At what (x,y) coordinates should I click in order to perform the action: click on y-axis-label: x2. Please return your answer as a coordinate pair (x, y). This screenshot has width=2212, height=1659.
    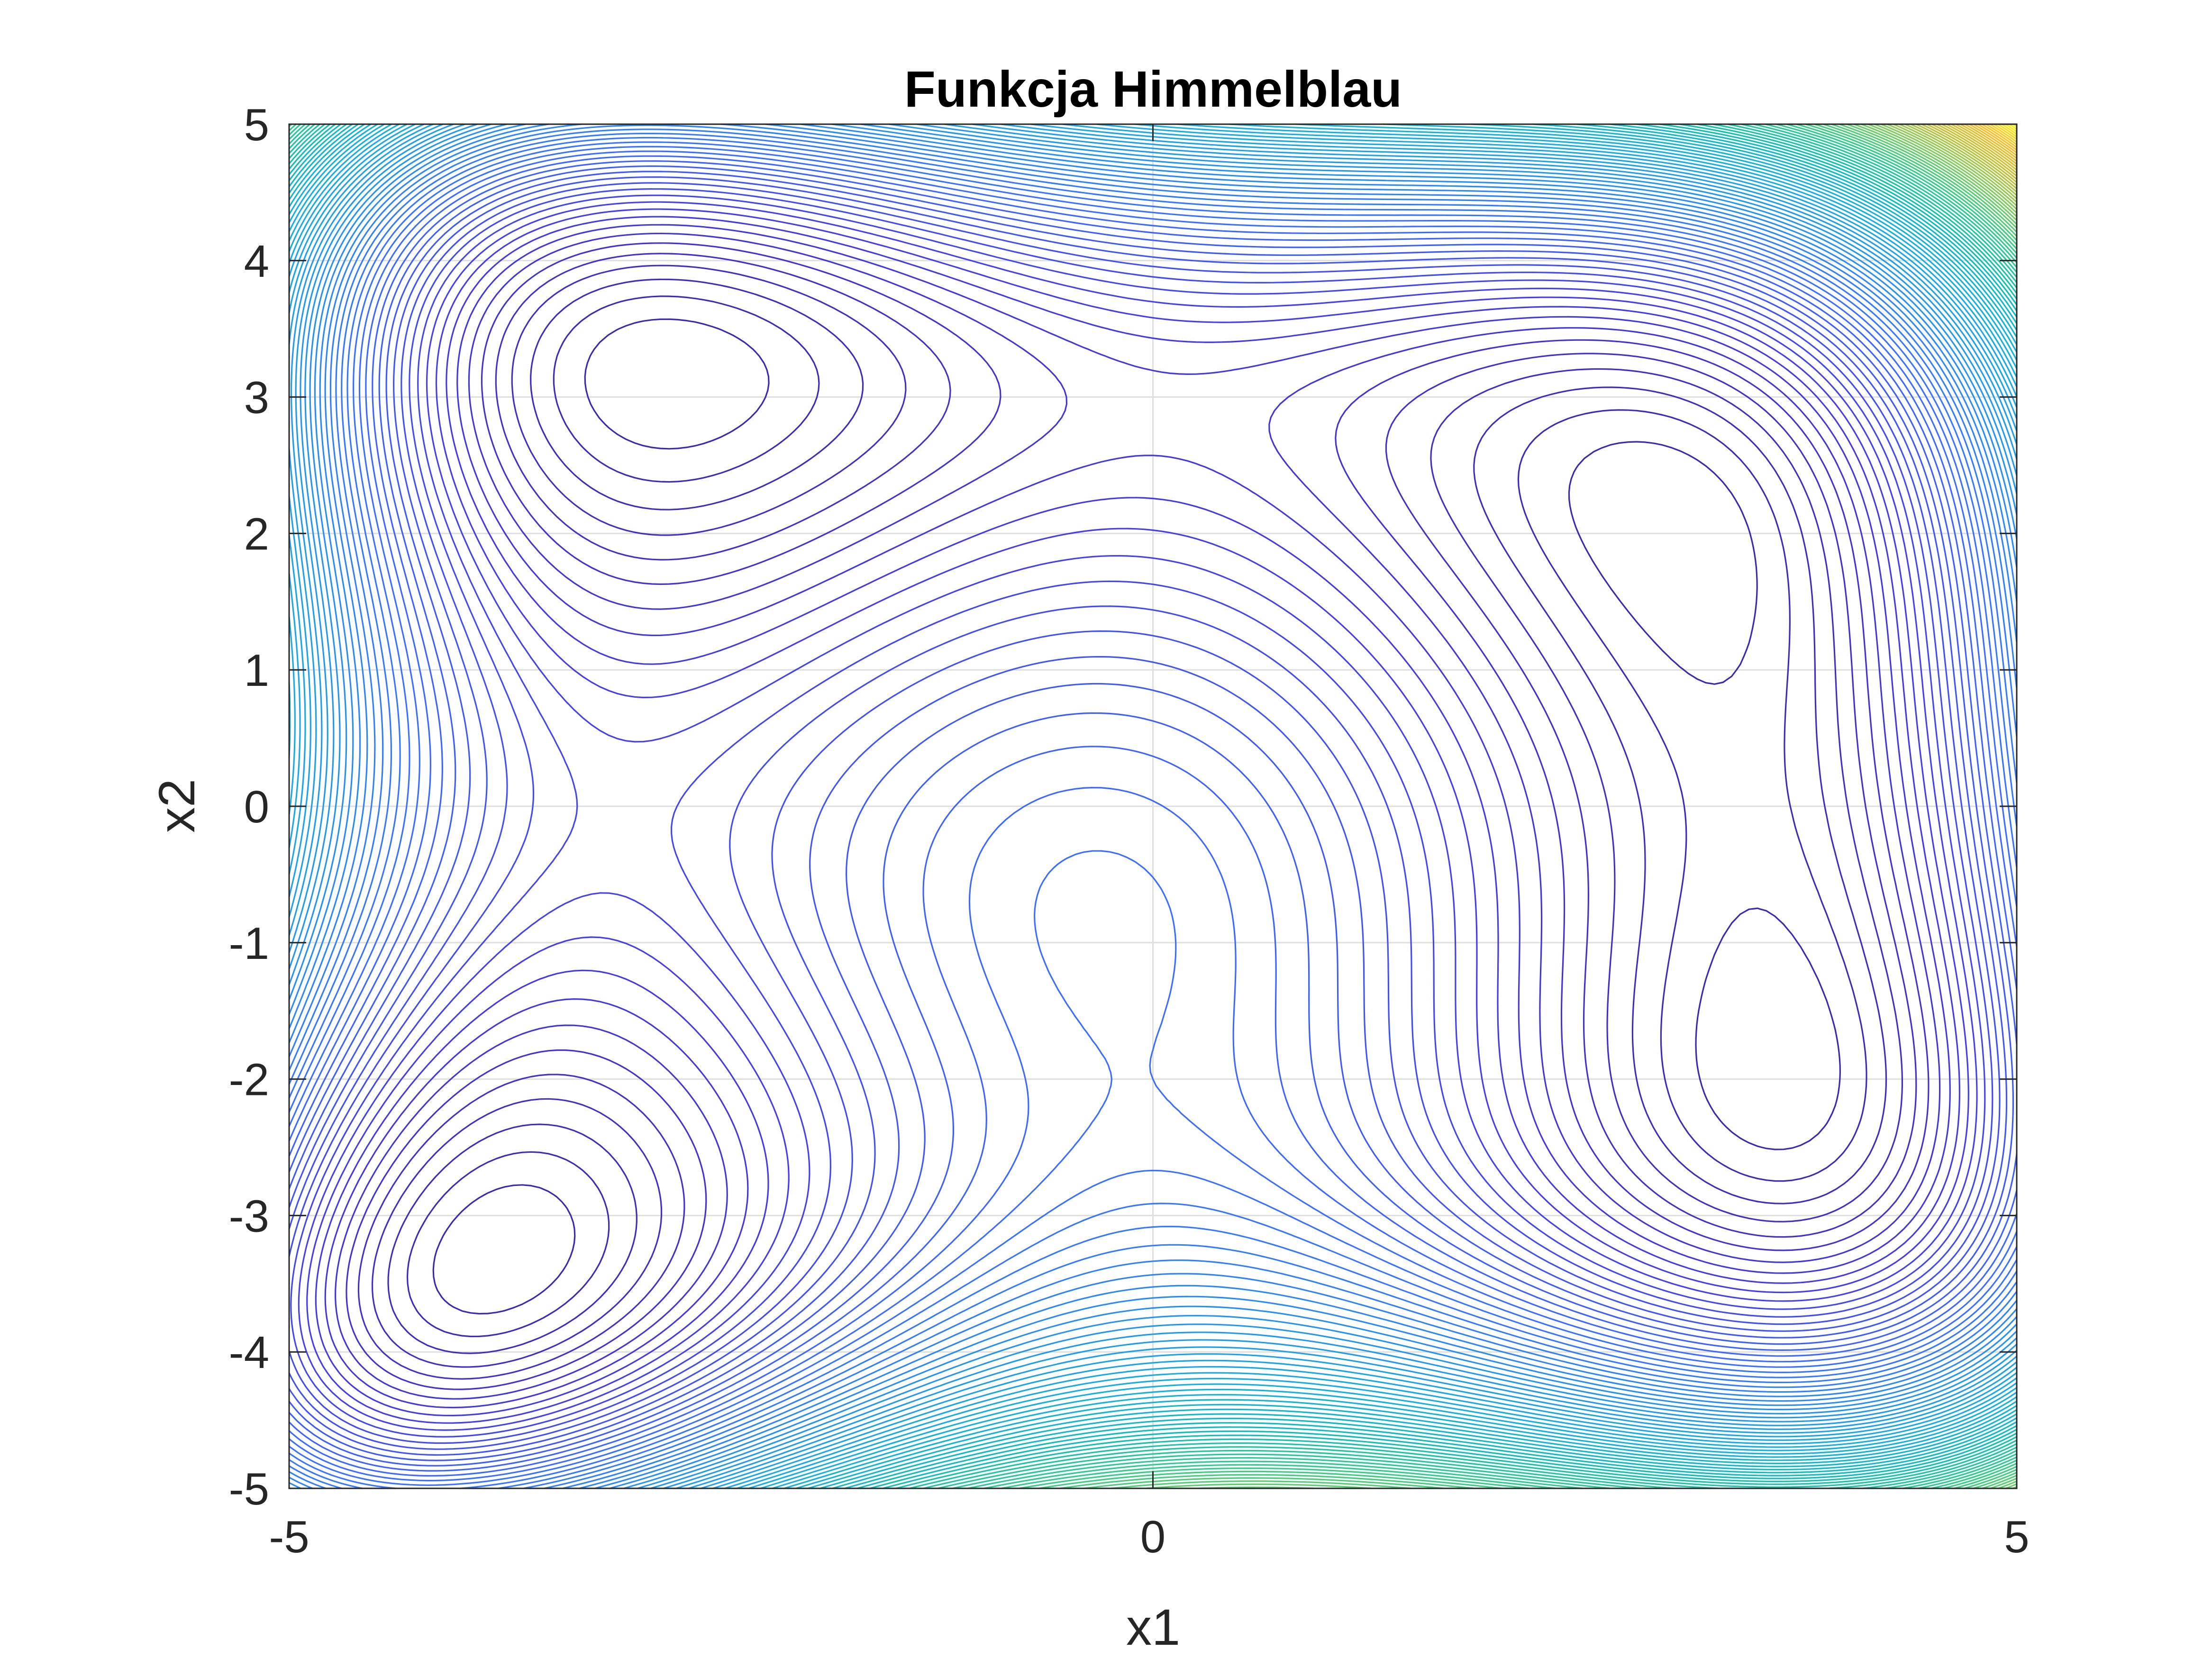
    Looking at the image, I should click on (177, 806).